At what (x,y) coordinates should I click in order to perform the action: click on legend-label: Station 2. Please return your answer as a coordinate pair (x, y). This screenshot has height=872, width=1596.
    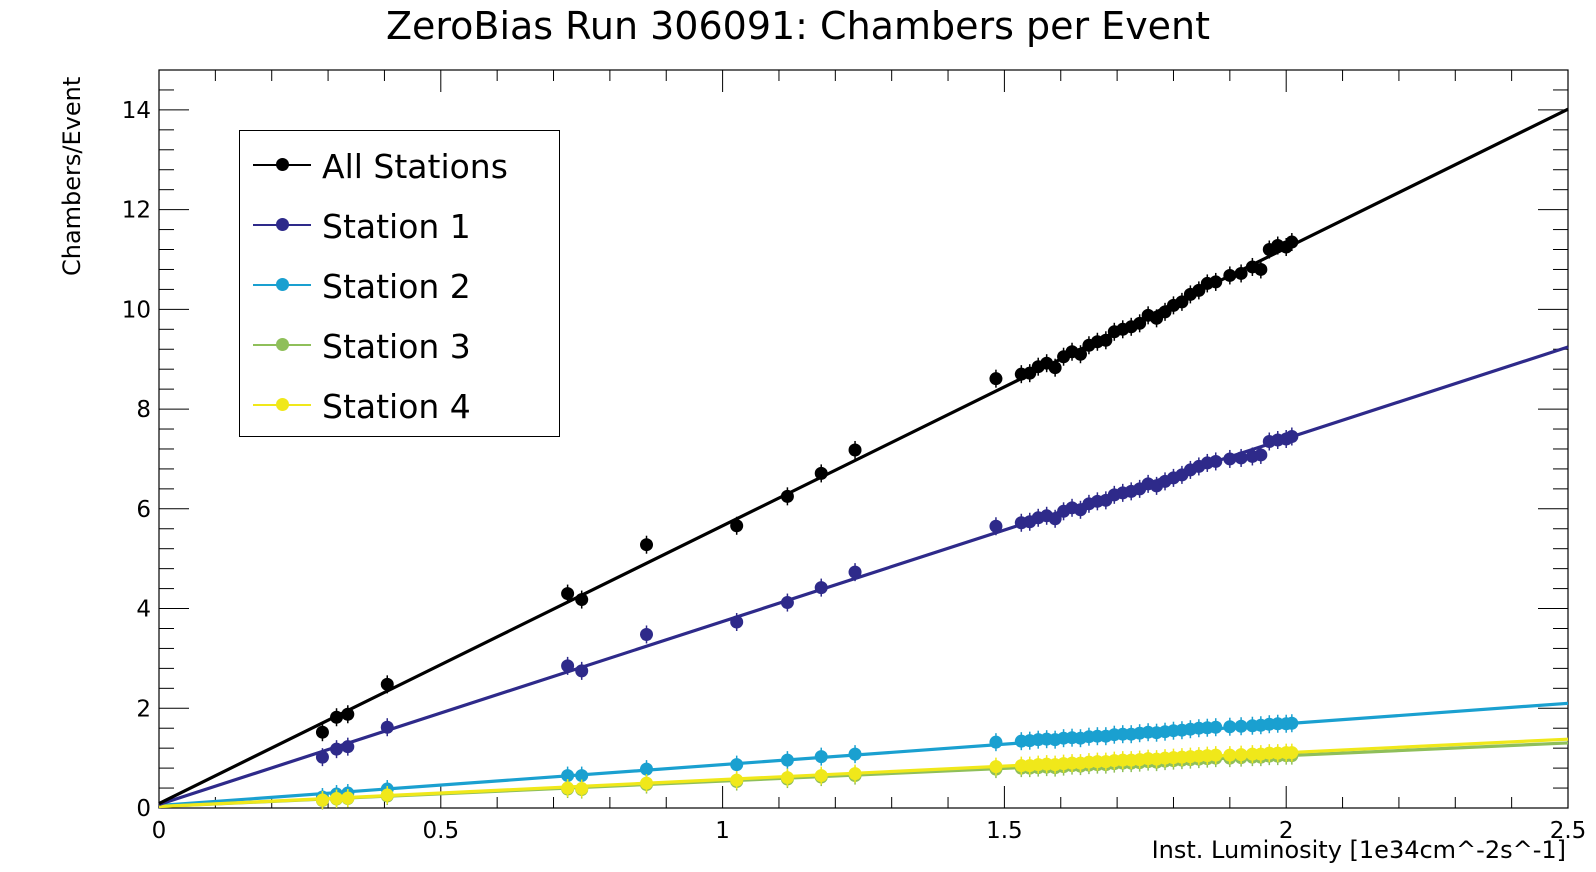
    Looking at the image, I should click on (396, 286).